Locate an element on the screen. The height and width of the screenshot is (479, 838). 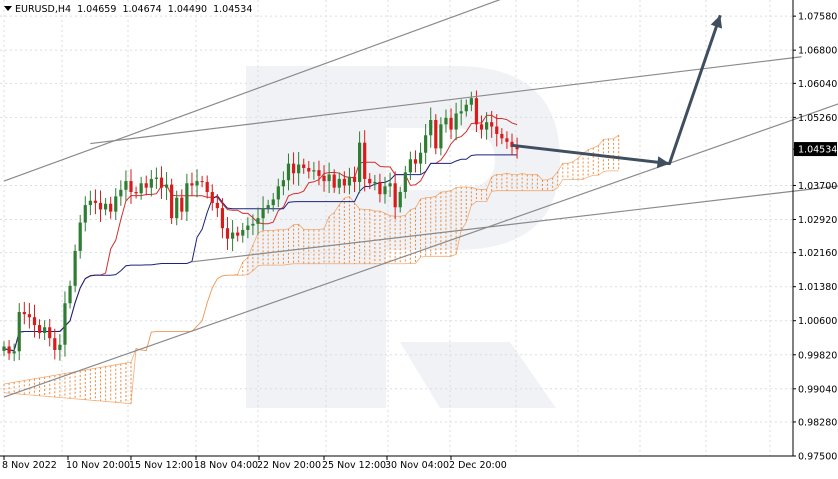
y-tick-label: 0.99820 is located at coordinates (817, 355).